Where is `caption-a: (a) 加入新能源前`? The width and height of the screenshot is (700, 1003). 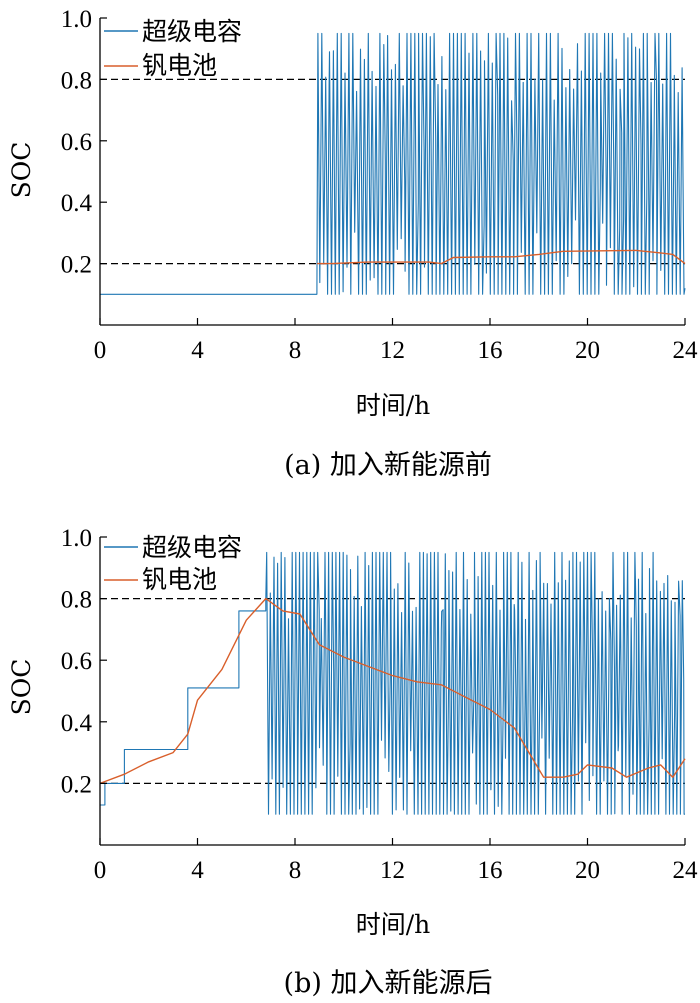 caption-a: (a) 加入新能源前 is located at coordinates (388, 465).